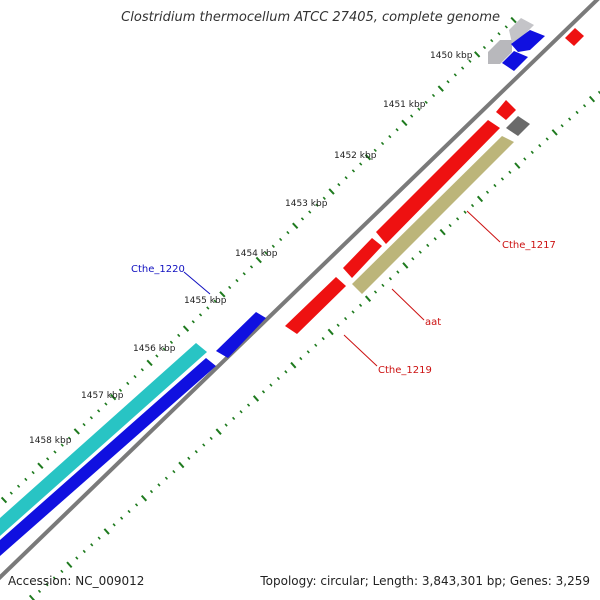  Describe the element at coordinates (574, 37) in the screenshot. I see `reverse-cds-top-right` at that location.